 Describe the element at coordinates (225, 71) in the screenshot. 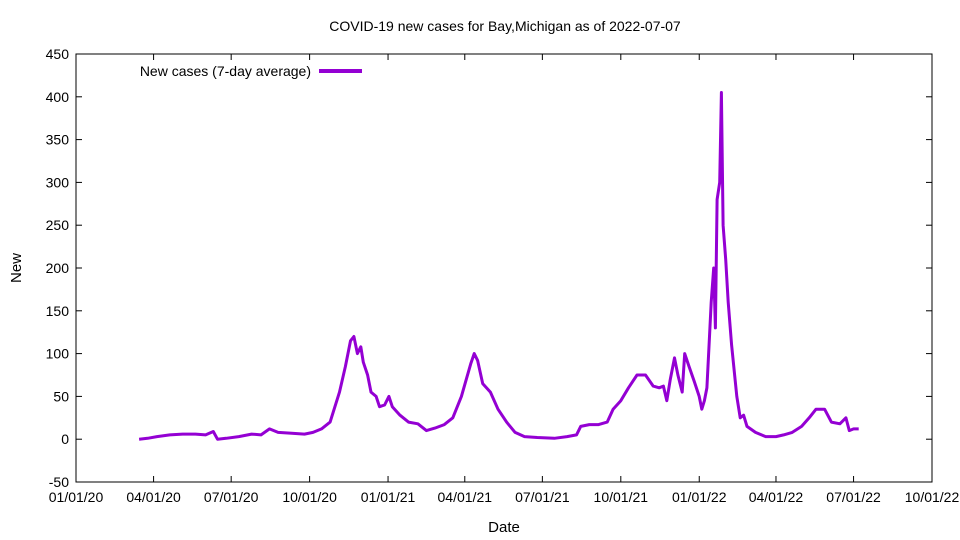

I see `legend-label: New cases (7-day average)` at that location.